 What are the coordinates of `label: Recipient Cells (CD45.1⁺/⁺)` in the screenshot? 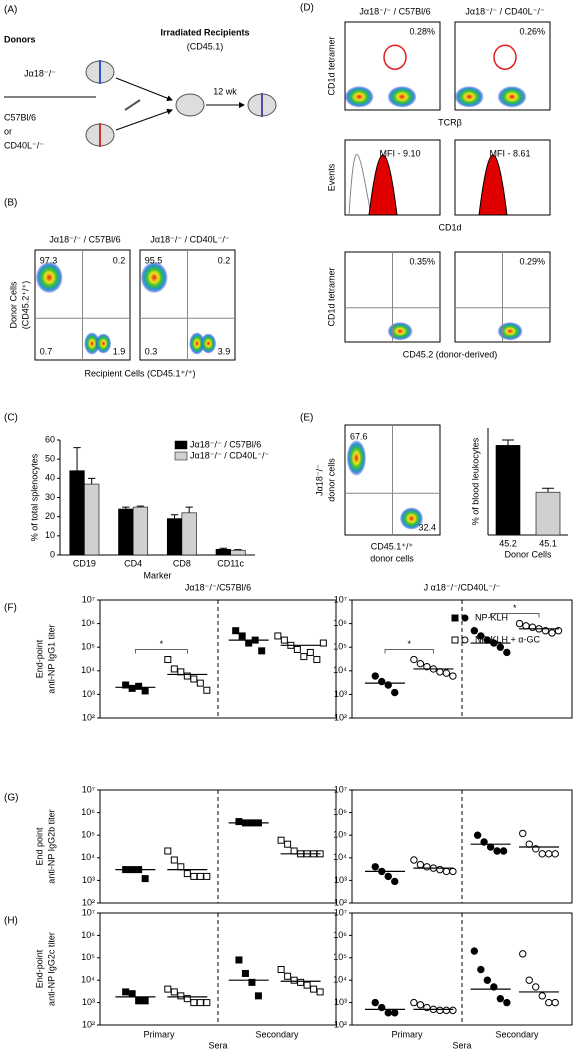 It's located at (139, 373).